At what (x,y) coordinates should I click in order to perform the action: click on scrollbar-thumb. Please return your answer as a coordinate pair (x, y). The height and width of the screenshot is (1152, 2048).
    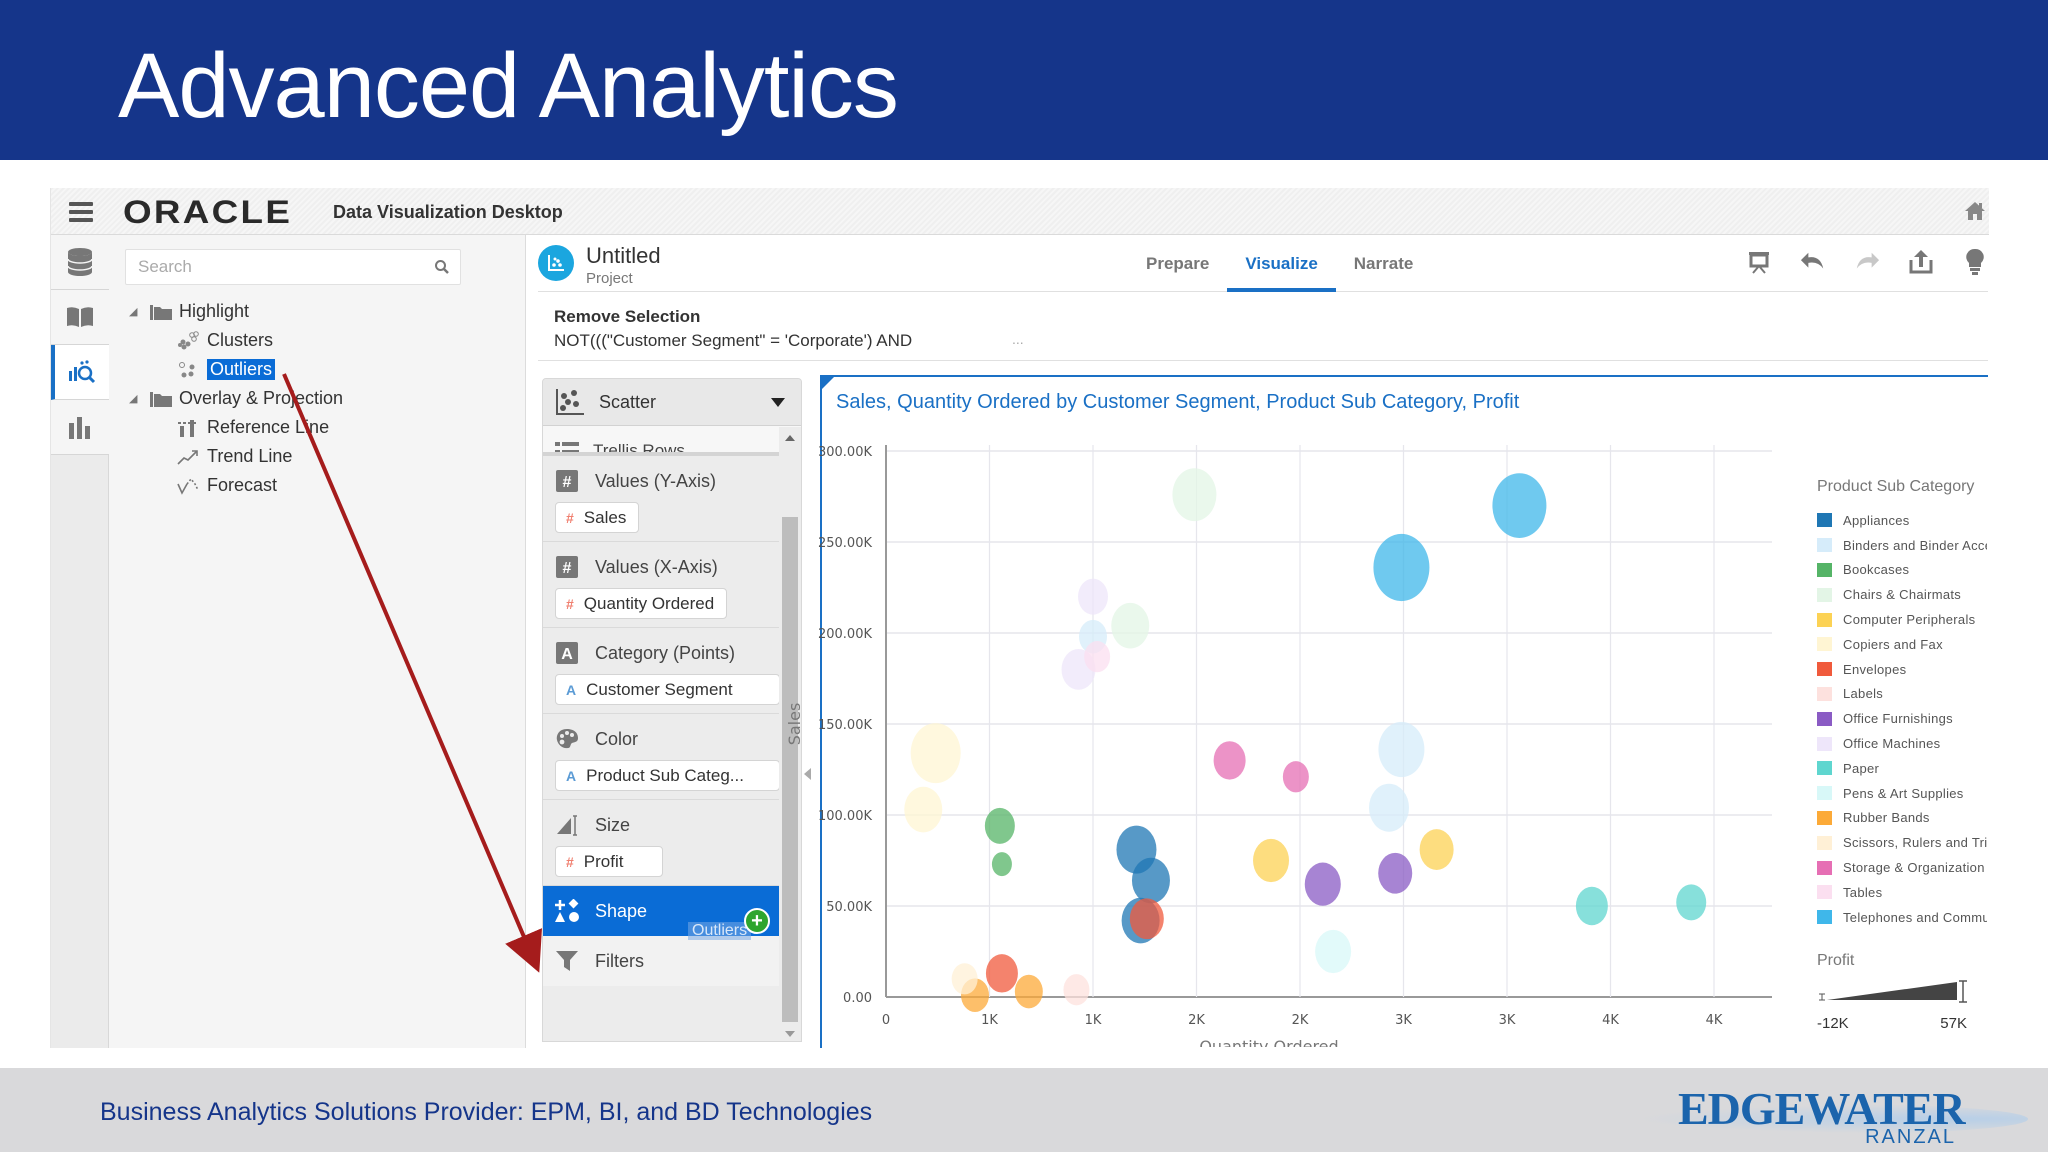
    Looking at the image, I should click on (790, 769).